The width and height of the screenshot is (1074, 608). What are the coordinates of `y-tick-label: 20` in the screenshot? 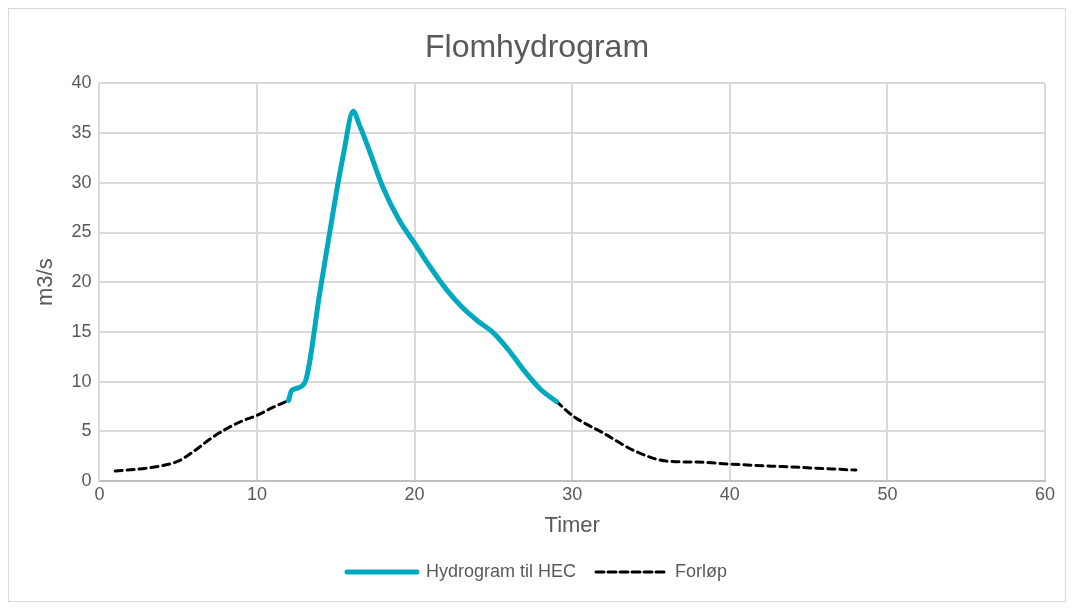 It's located at (81, 281).